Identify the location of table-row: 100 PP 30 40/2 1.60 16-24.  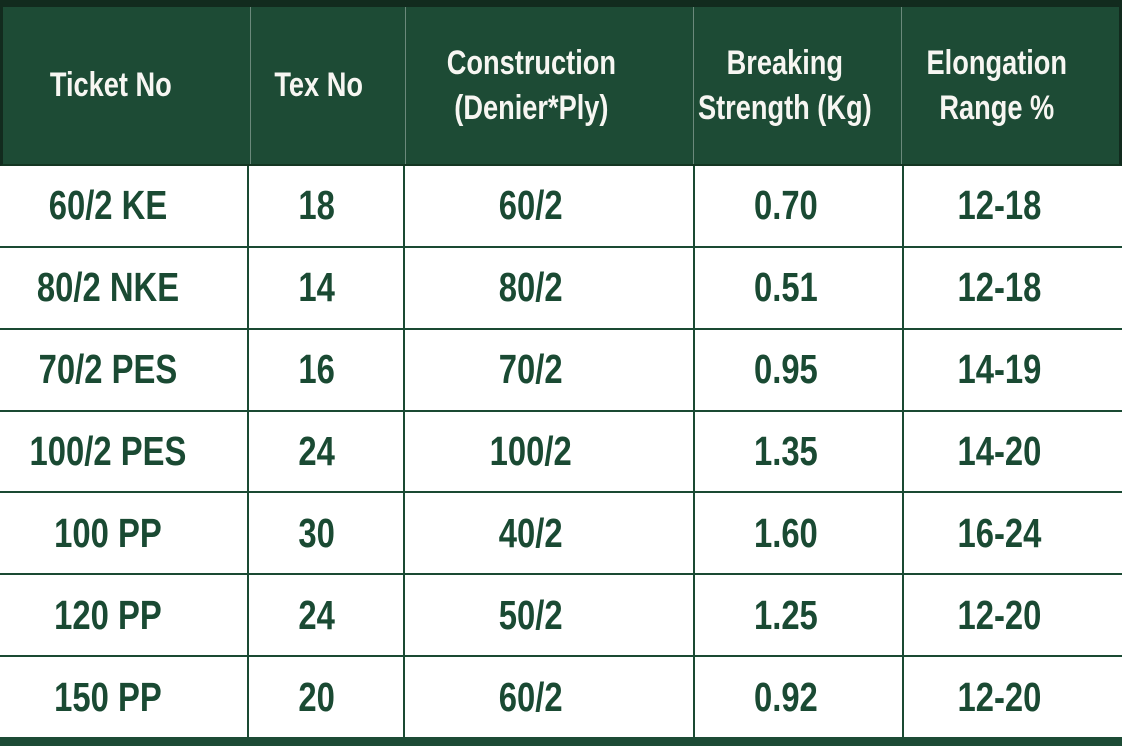
(561, 534).